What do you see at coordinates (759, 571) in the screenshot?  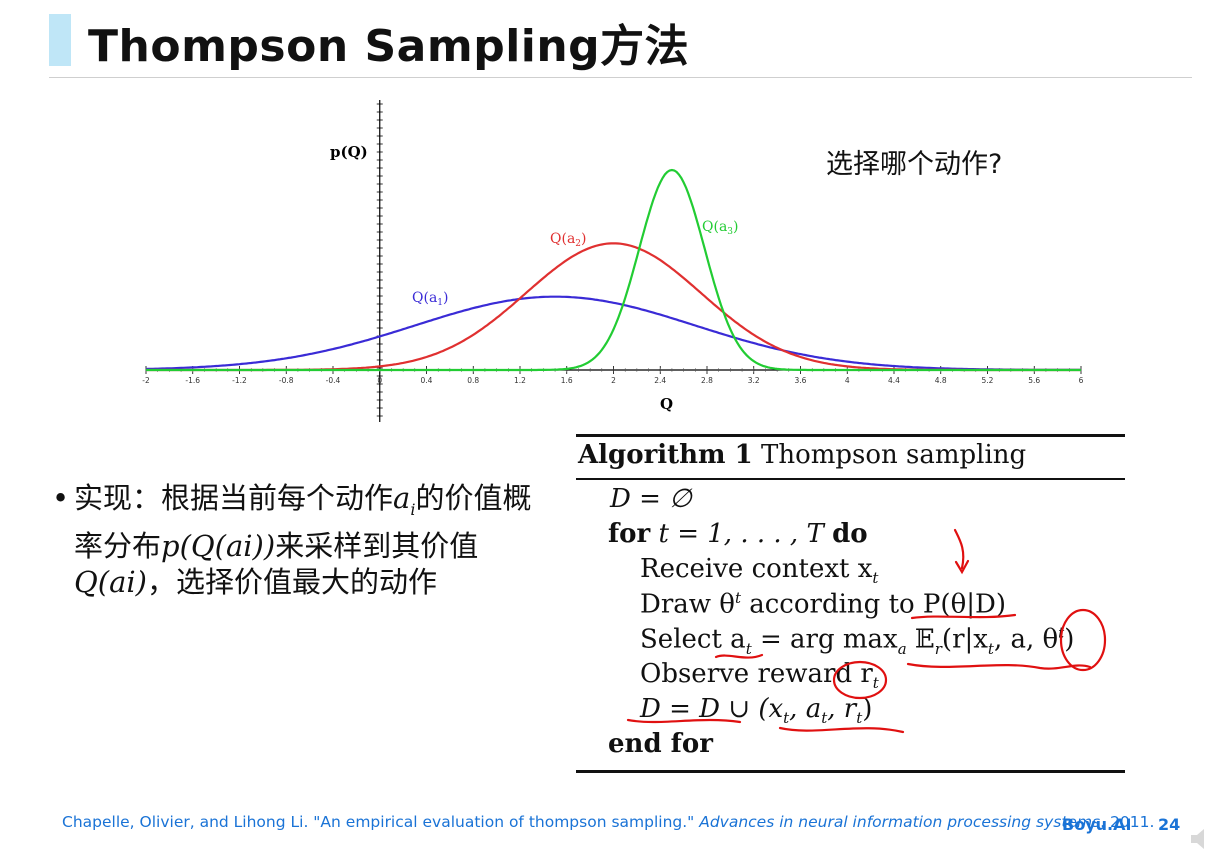 I see `algo-line-receive: Receive context xt` at bounding box center [759, 571].